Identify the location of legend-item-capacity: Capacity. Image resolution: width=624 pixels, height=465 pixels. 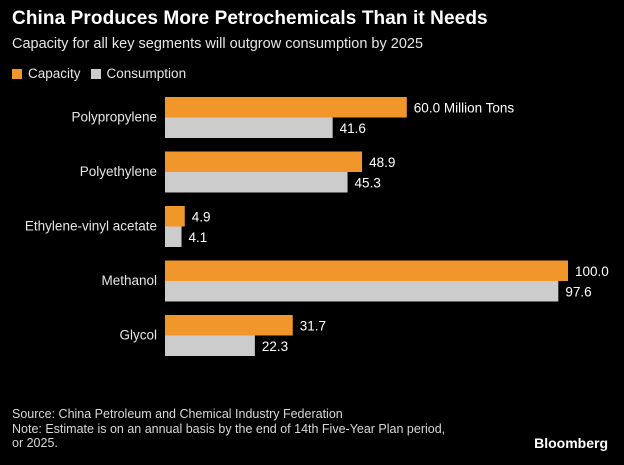
(46, 73).